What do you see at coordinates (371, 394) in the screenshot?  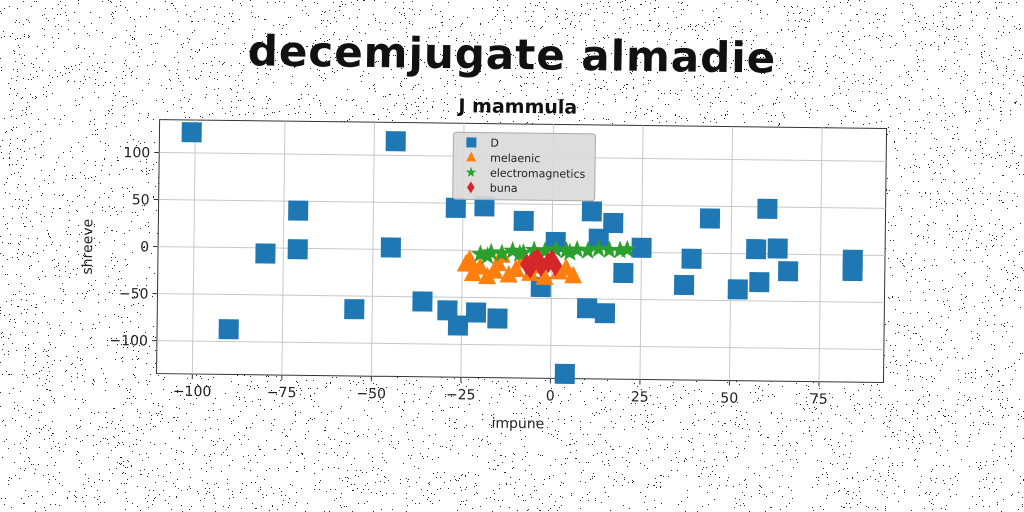 I see `x-tick-label: −50` at bounding box center [371, 394].